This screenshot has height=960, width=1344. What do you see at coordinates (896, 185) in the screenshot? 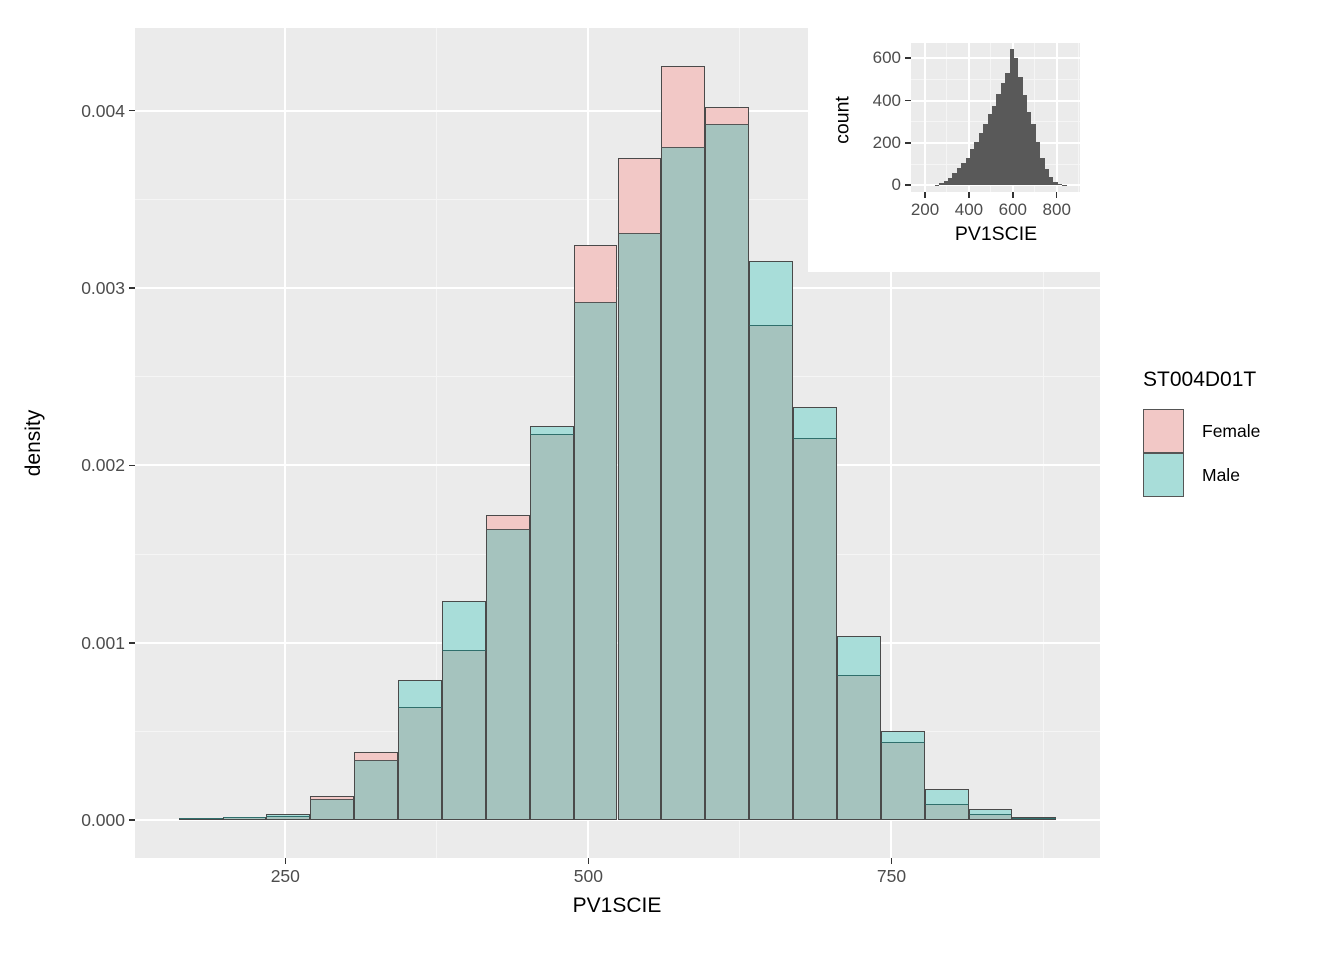
I see `y-tick-label: 0` at bounding box center [896, 185].